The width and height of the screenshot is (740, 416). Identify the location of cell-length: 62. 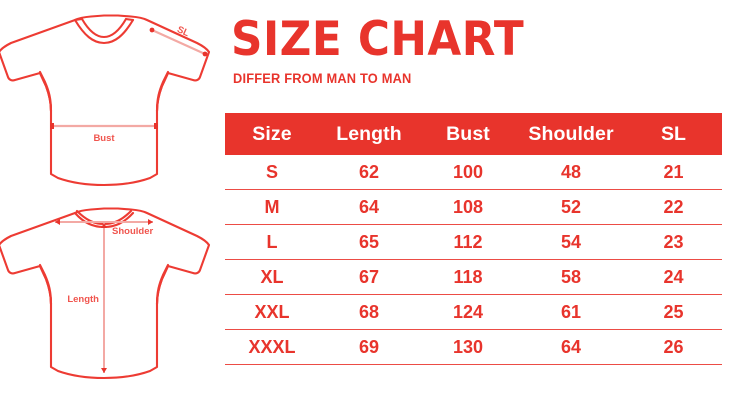
(369, 172).